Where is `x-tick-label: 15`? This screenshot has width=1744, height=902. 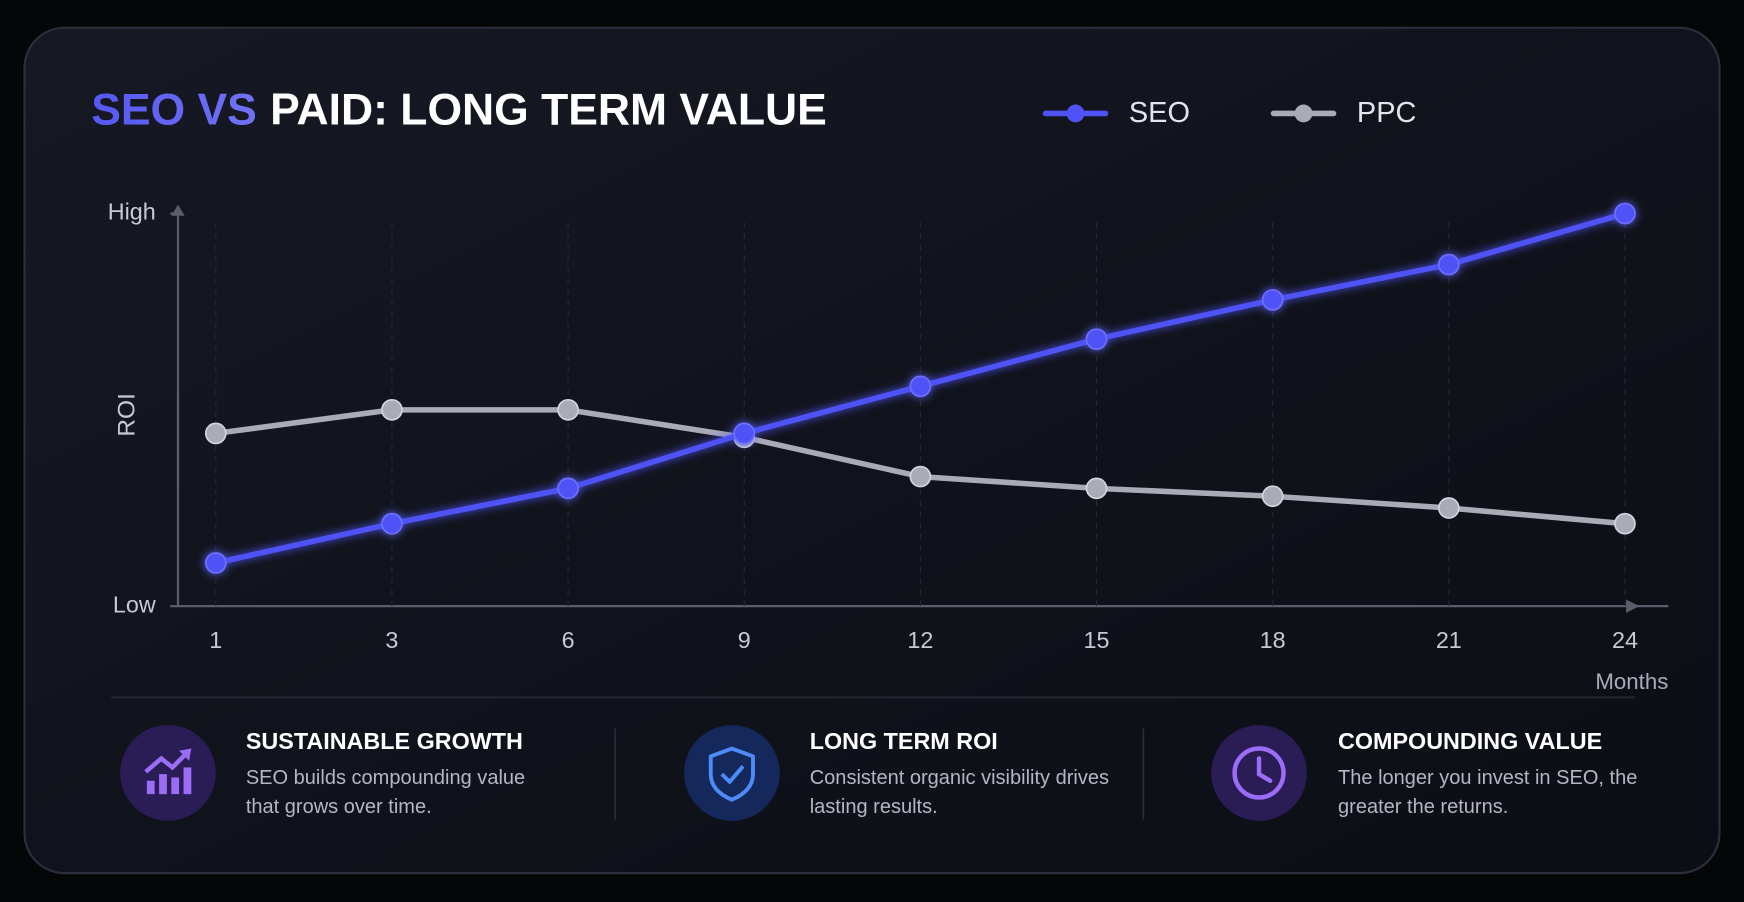 x-tick-label: 15 is located at coordinates (1097, 640).